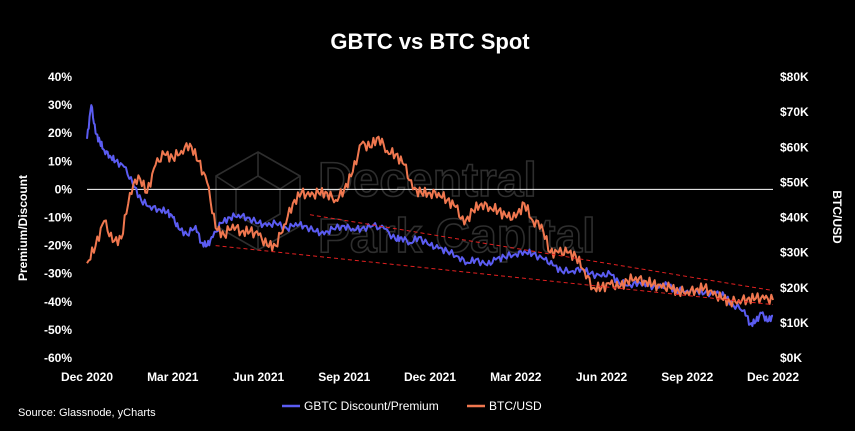 The height and width of the screenshot is (431, 855). Describe the element at coordinates (794, 112) in the screenshot. I see `y-right-tick-label: $70K` at that location.